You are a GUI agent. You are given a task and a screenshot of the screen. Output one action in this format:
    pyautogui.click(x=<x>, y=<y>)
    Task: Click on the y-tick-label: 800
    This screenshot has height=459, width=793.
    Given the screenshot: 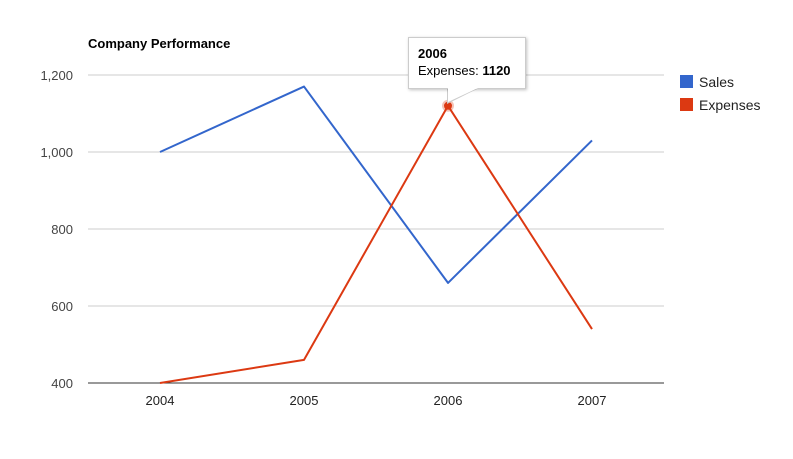 What is the action you would take?
    pyautogui.click(x=62, y=229)
    